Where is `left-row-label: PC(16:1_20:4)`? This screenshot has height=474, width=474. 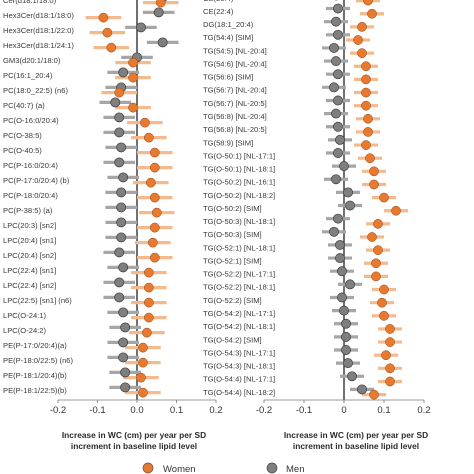
left-row-label: PC(16:1_20:4) is located at coordinates (28, 75).